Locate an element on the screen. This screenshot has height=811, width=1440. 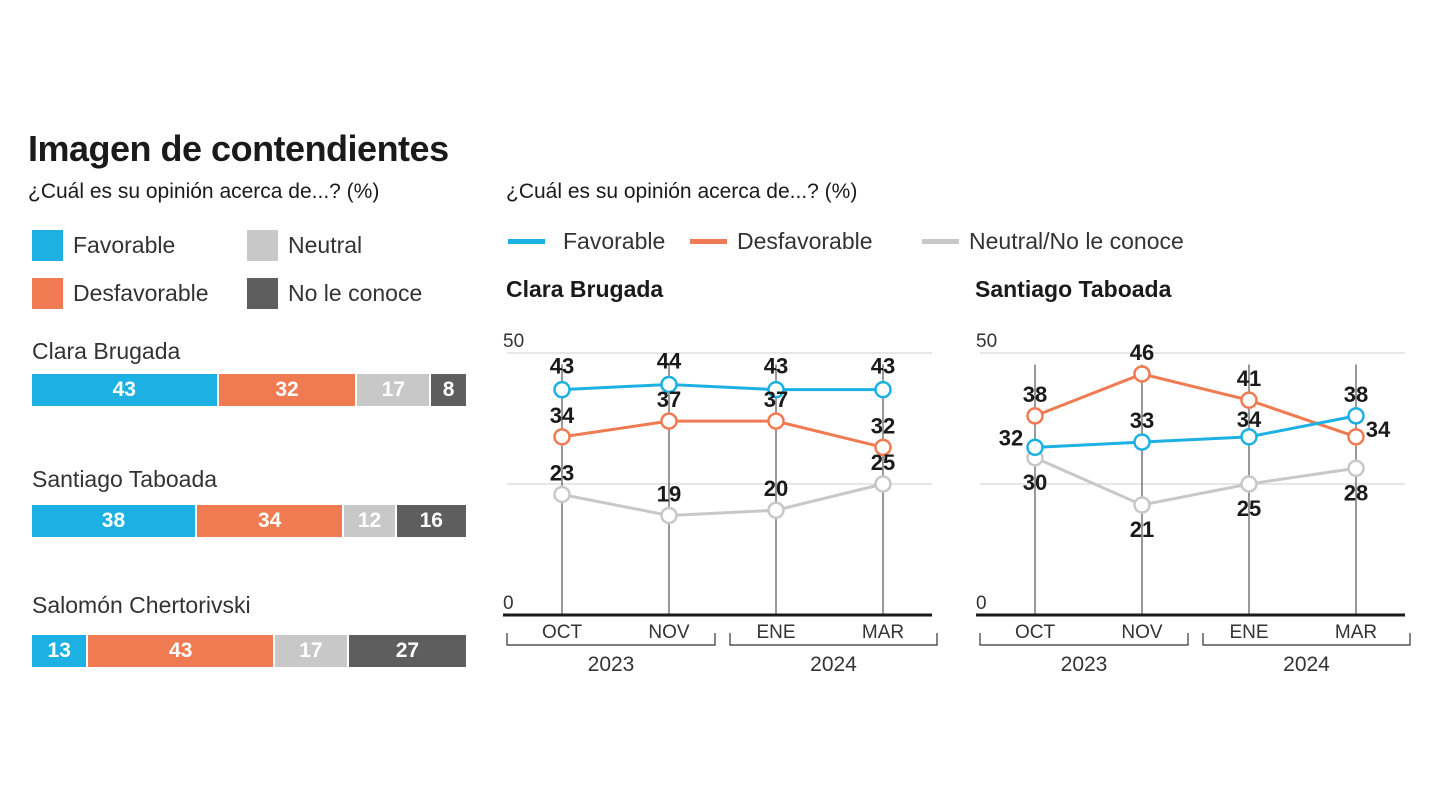
stacked-bar: 13 43 17 27 is located at coordinates (249, 651).